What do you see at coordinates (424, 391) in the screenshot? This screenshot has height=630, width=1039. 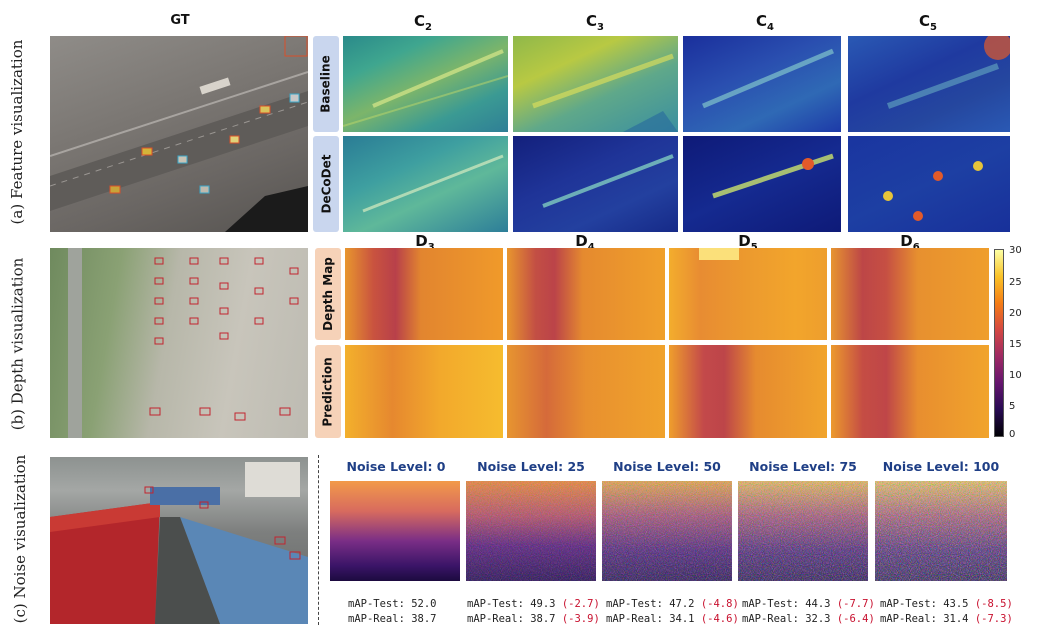 I see `prediction-d3` at bounding box center [424, 391].